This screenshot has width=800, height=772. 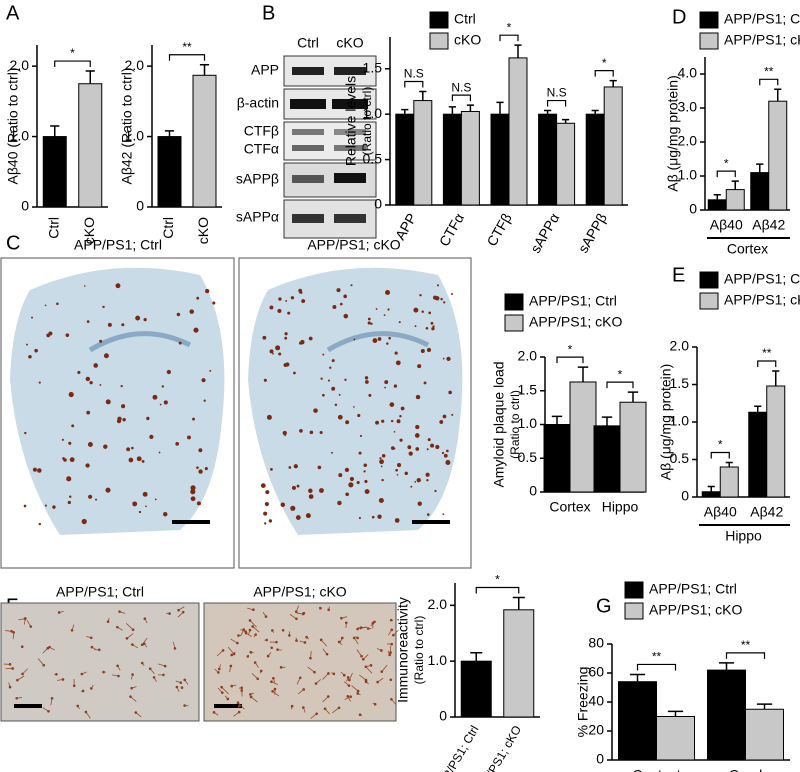 What do you see at coordinates (203, 230) in the screenshot?
I see `x-tick-label: cKO` at bounding box center [203, 230].